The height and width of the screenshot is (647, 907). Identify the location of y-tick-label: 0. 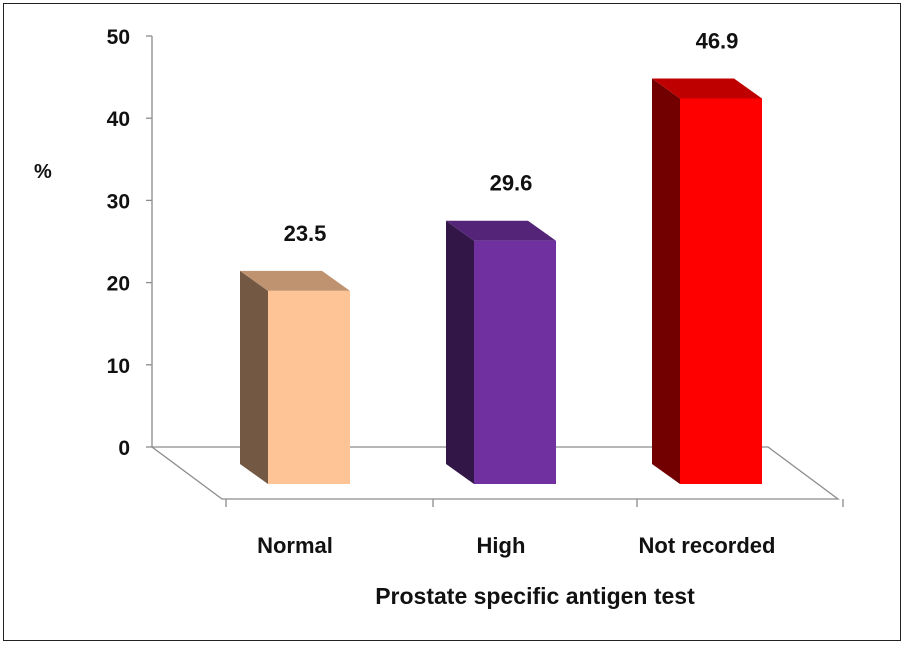
(124, 448).